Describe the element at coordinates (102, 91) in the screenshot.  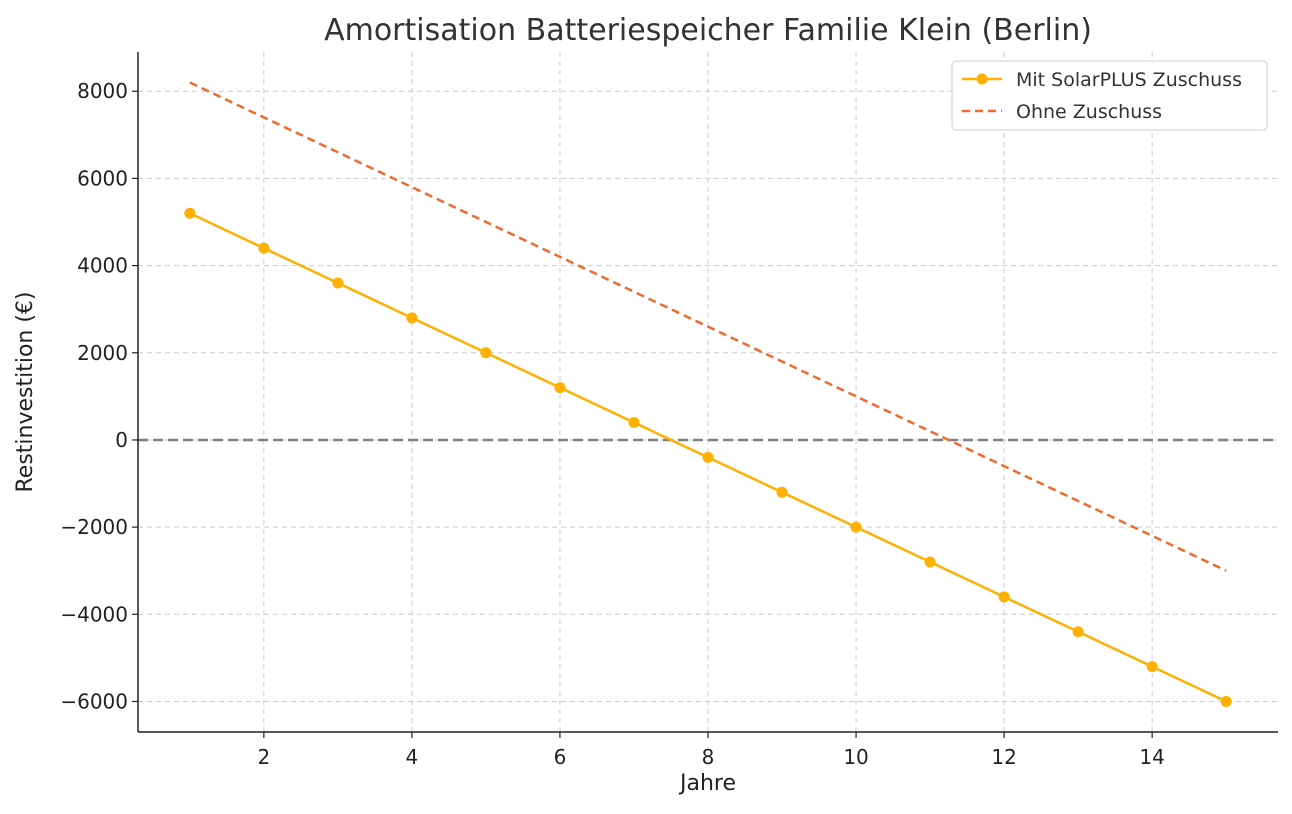
I see `y-tick-label: 8000` at that location.